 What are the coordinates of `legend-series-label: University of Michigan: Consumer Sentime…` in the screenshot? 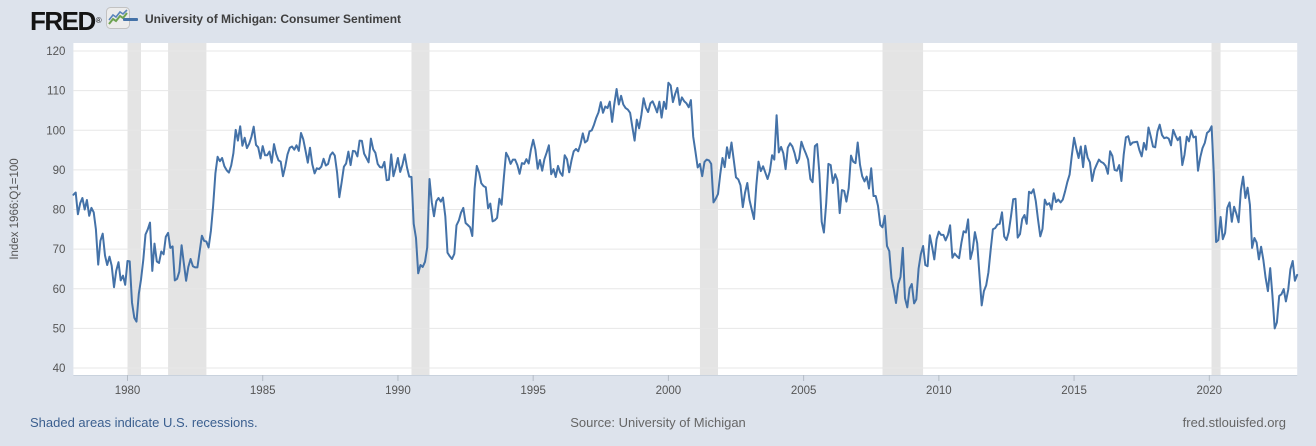 It's located at (273, 19).